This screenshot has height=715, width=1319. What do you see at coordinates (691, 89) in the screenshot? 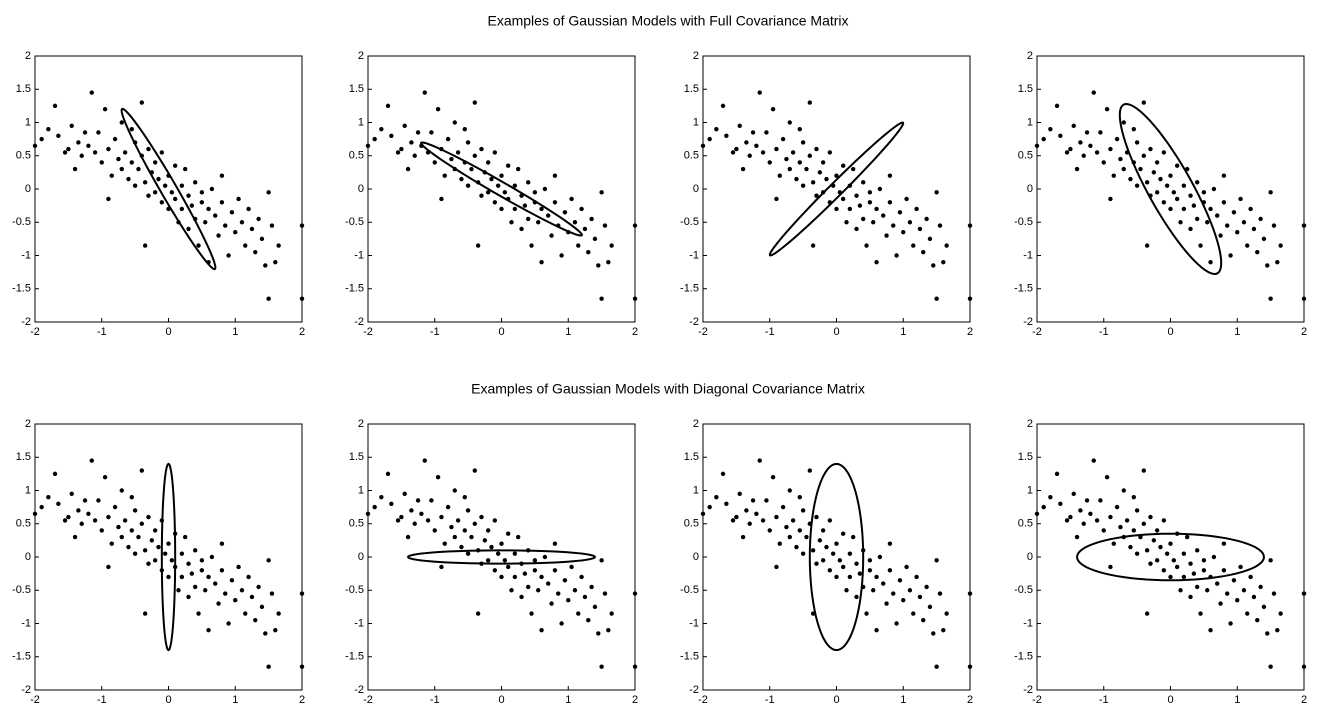
I see `y-tick-label: 1.5` at bounding box center [691, 89].